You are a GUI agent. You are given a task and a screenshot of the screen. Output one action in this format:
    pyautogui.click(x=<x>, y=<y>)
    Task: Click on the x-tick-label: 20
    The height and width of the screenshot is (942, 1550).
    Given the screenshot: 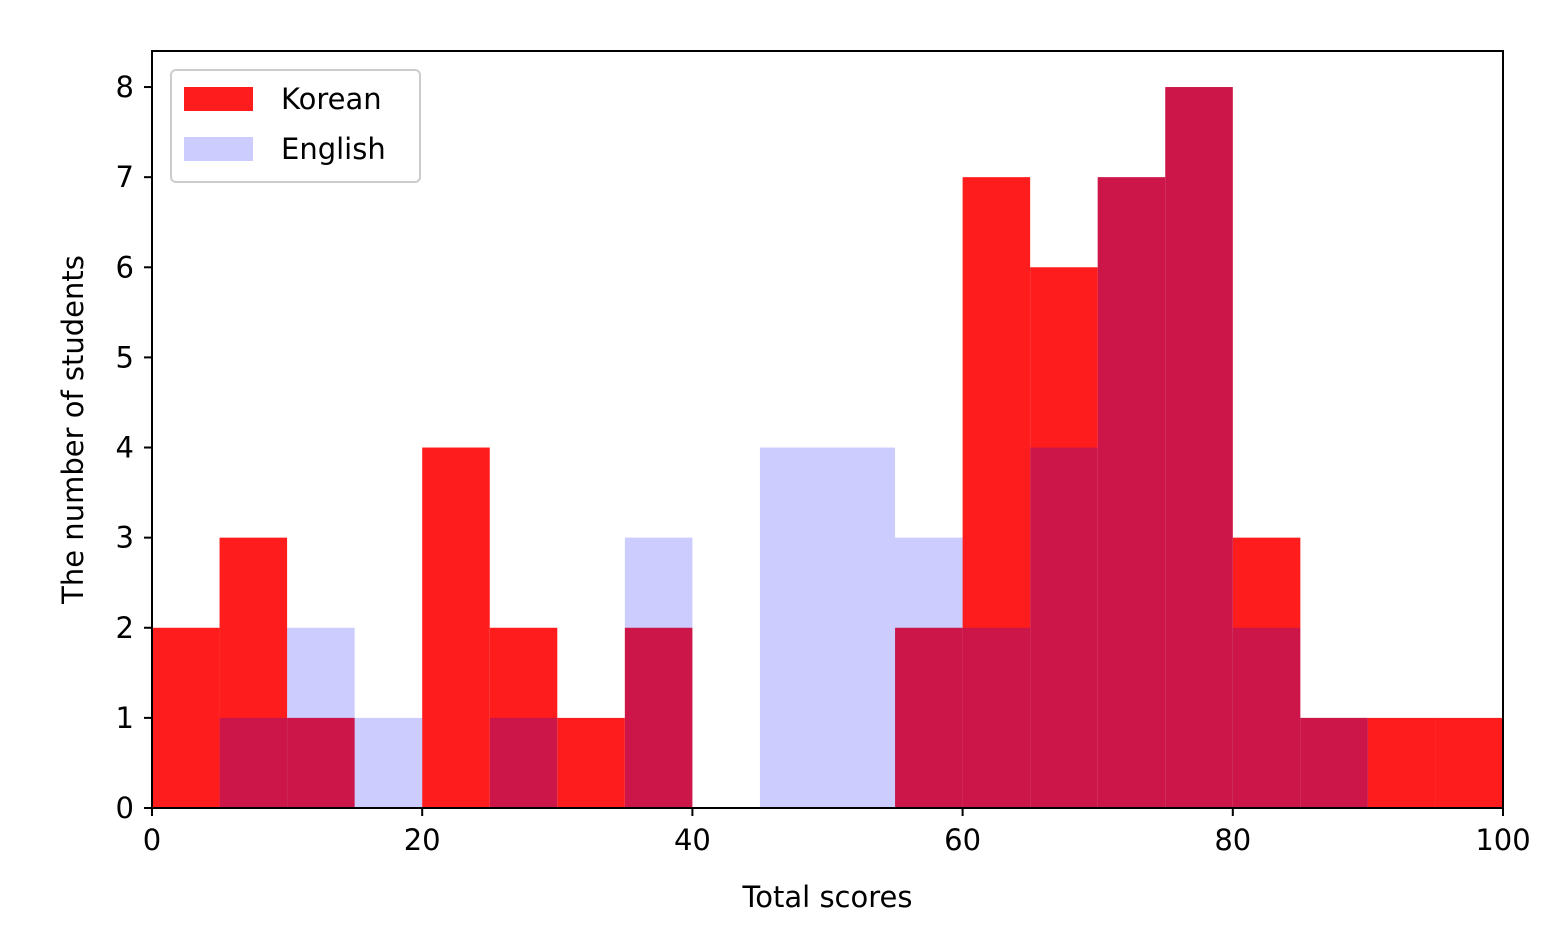 What is the action you would take?
    pyautogui.click(x=422, y=840)
    